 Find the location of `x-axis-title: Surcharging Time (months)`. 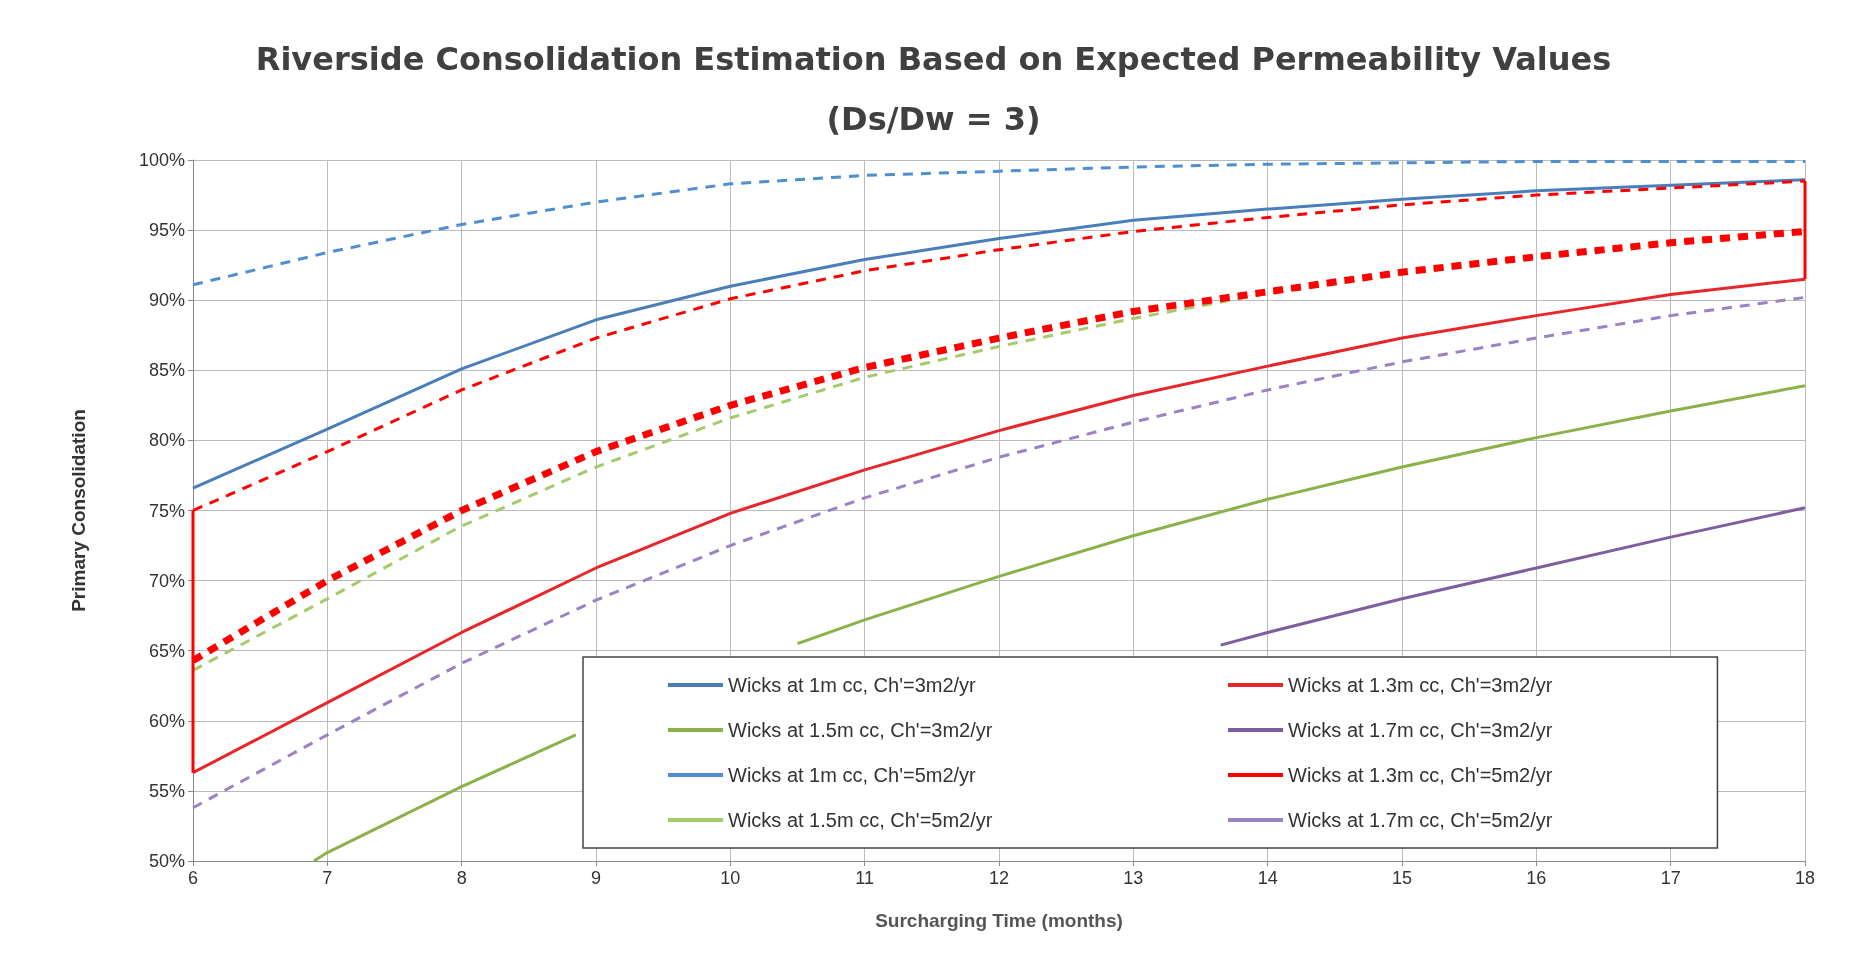

x-axis-title: Surcharging Time (months) is located at coordinates (999, 920).